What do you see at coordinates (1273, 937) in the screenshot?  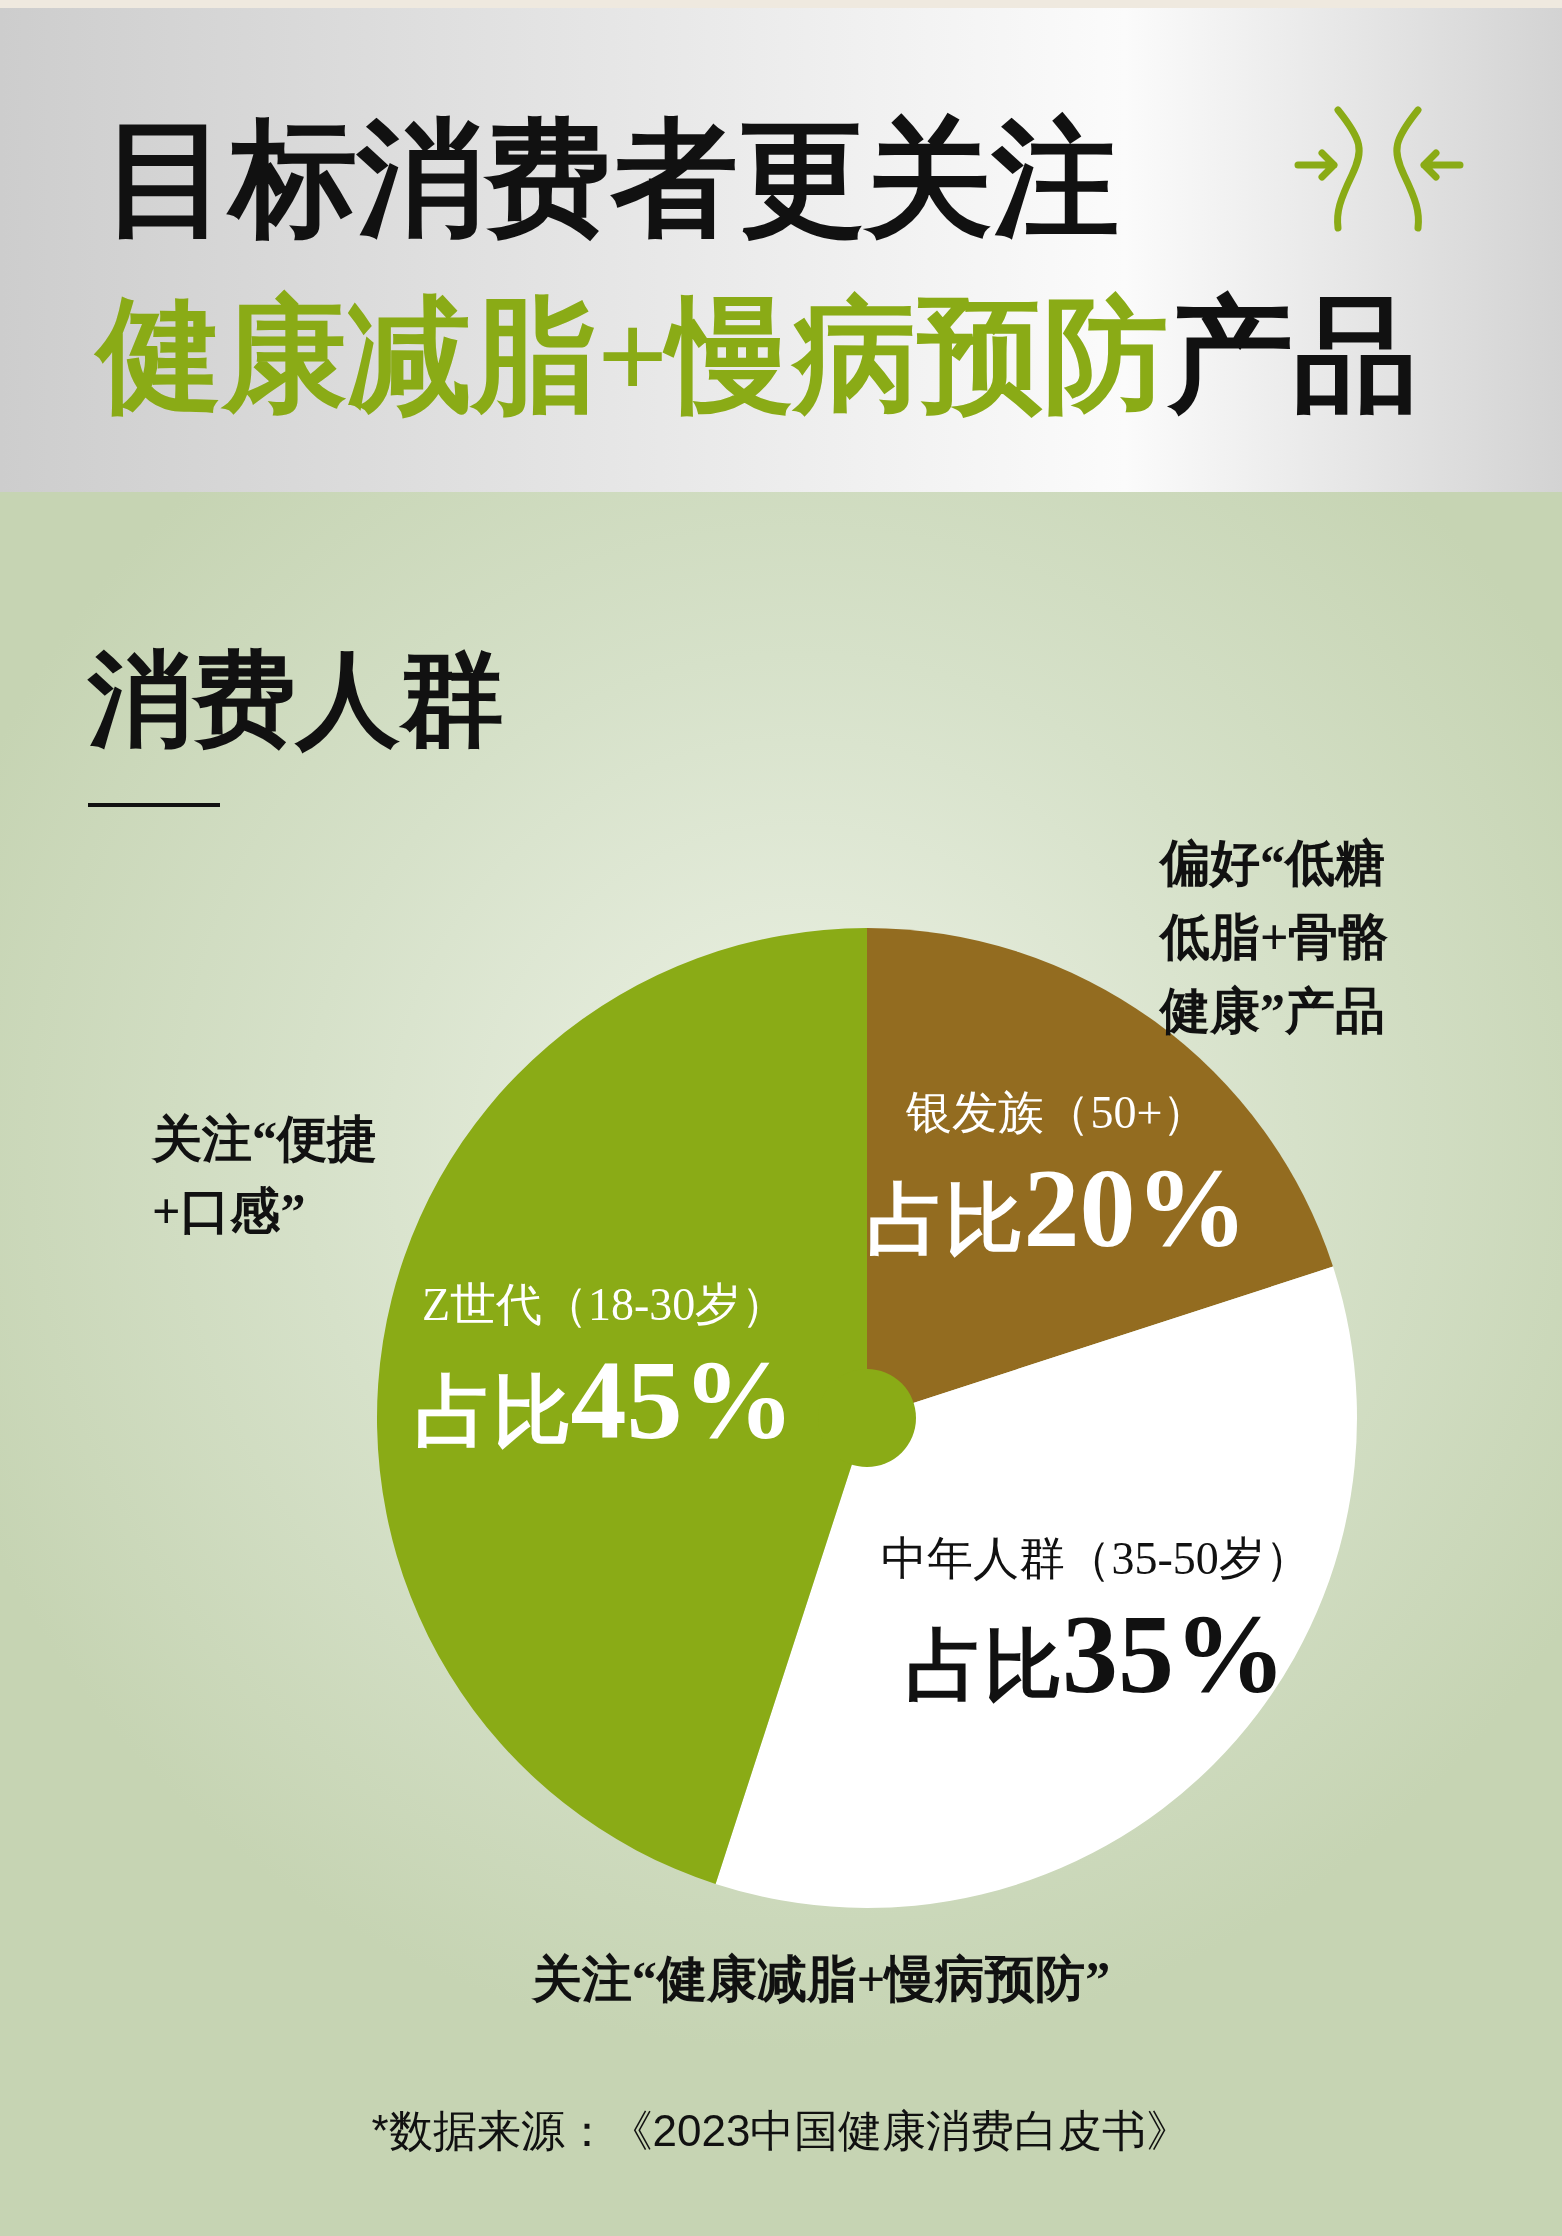 I see `text: 偏好“低糖低脂+骨骼健康”产品` at bounding box center [1273, 937].